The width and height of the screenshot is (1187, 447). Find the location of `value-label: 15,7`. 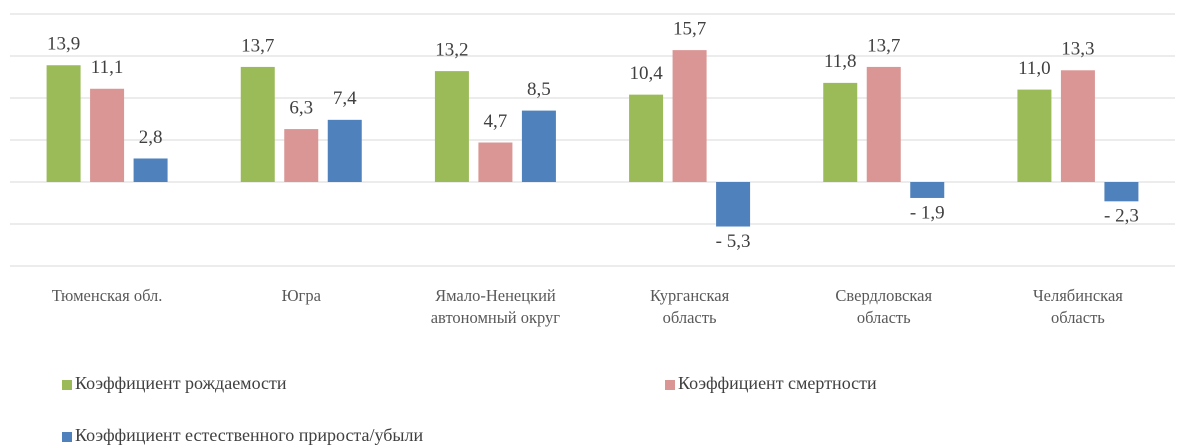

value-label: 15,7 is located at coordinates (689, 28).